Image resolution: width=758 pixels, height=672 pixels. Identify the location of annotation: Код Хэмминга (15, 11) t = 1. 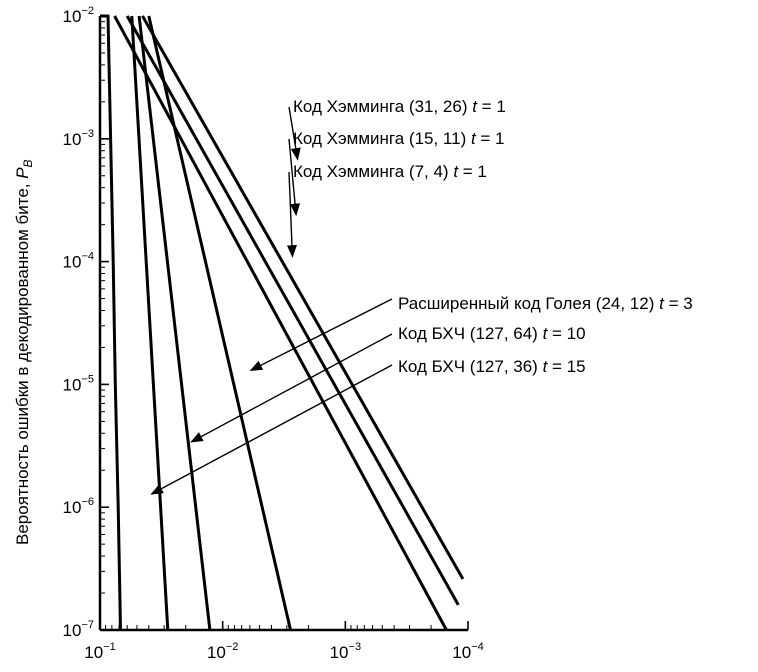
(396, 173).